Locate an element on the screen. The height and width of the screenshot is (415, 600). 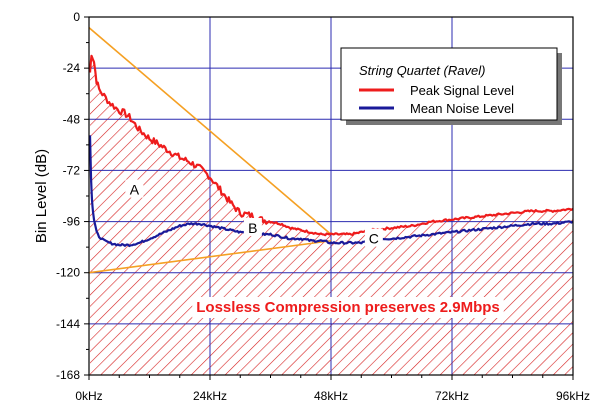
annotation-label: C is located at coordinates (374, 239).